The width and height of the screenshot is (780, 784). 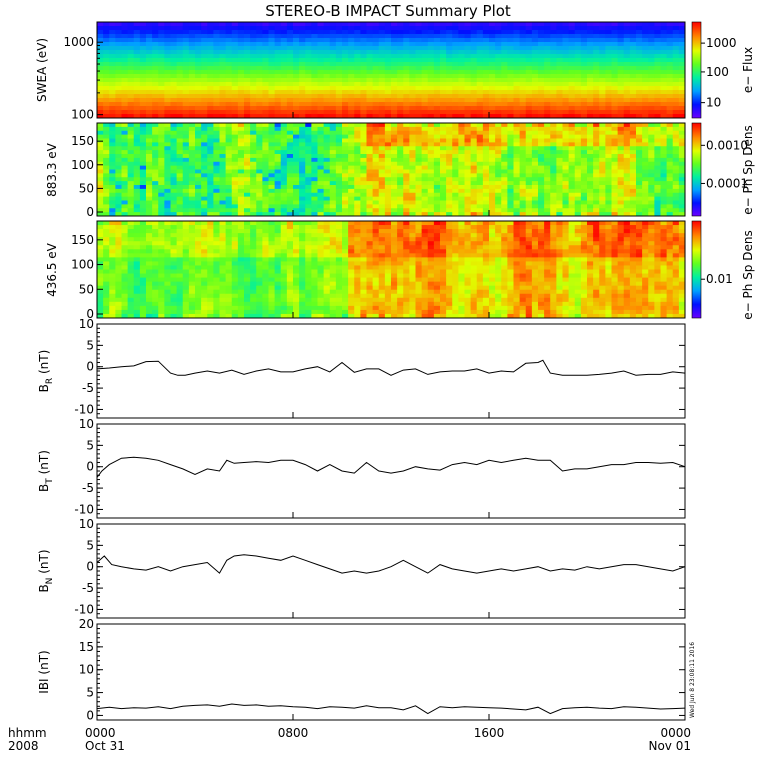 What do you see at coordinates (696, 169) in the screenshot?
I see `pad883-colorbar-frame` at bounding box center [696, 169].